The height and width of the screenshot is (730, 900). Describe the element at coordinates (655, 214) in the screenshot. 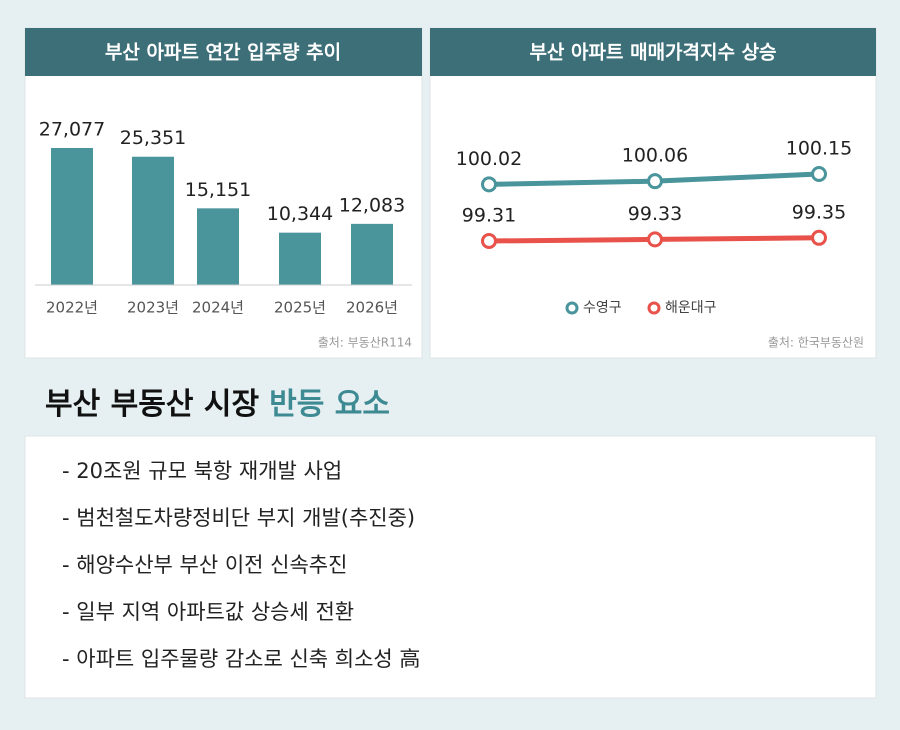

I see `data-label: 99.33` at that location.